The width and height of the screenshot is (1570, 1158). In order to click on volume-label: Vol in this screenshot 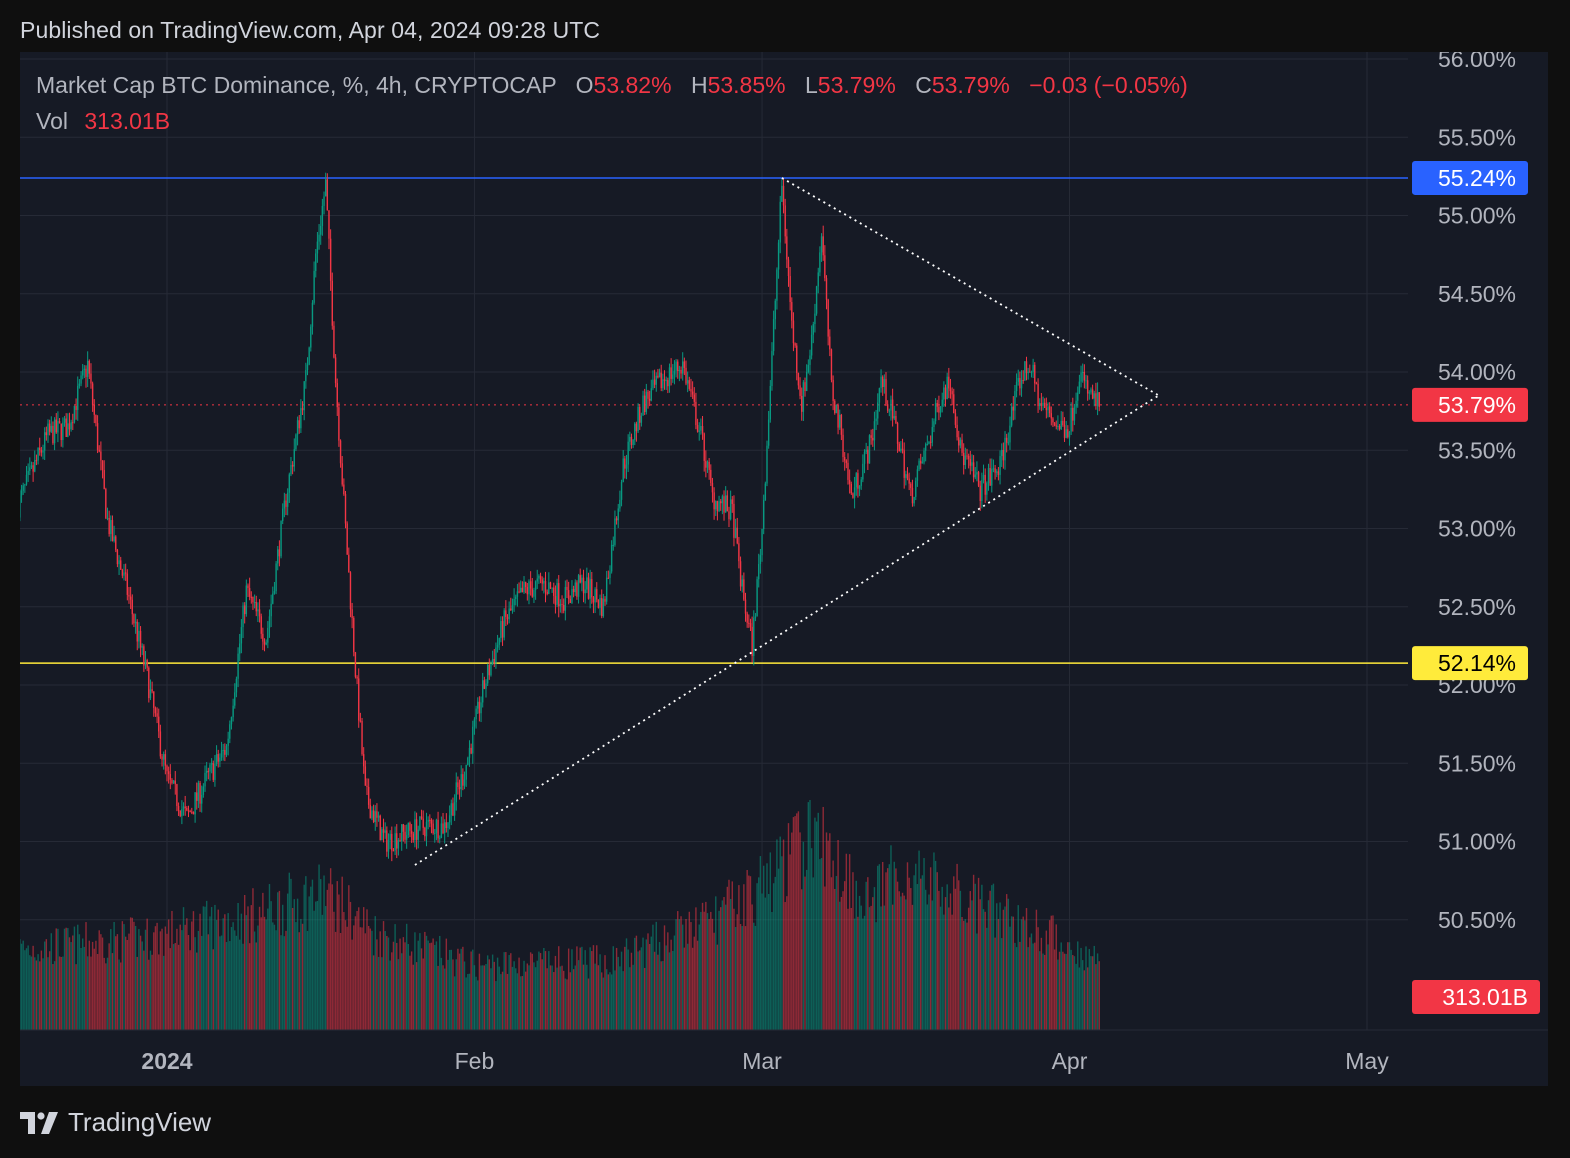, I will do `click(52, 121)`.